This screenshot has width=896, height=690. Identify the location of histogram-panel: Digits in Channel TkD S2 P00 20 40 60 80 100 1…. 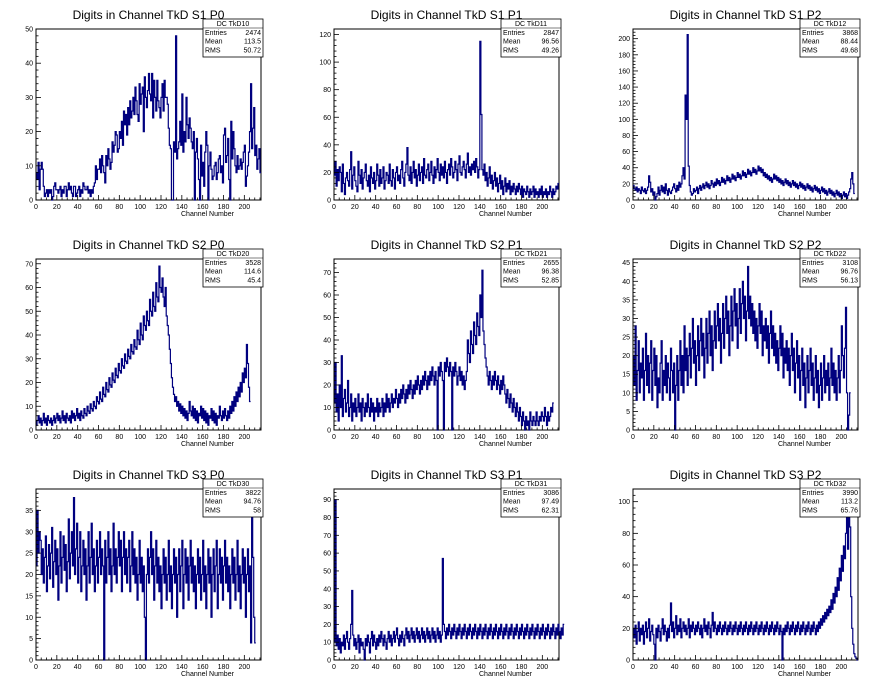
(144, 343).